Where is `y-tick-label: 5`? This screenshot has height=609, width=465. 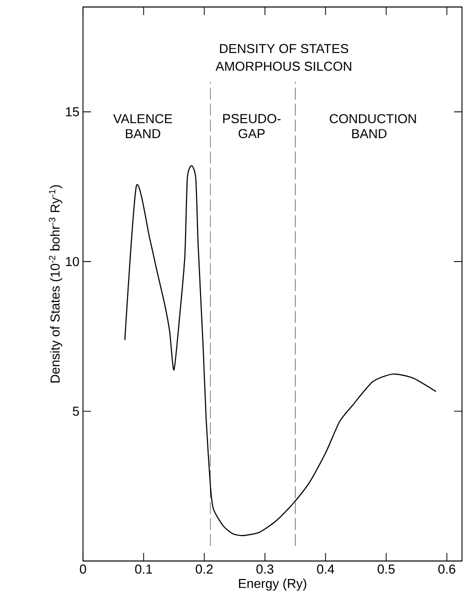 y-tick-label: 5 is located at coordinates (75, 411).